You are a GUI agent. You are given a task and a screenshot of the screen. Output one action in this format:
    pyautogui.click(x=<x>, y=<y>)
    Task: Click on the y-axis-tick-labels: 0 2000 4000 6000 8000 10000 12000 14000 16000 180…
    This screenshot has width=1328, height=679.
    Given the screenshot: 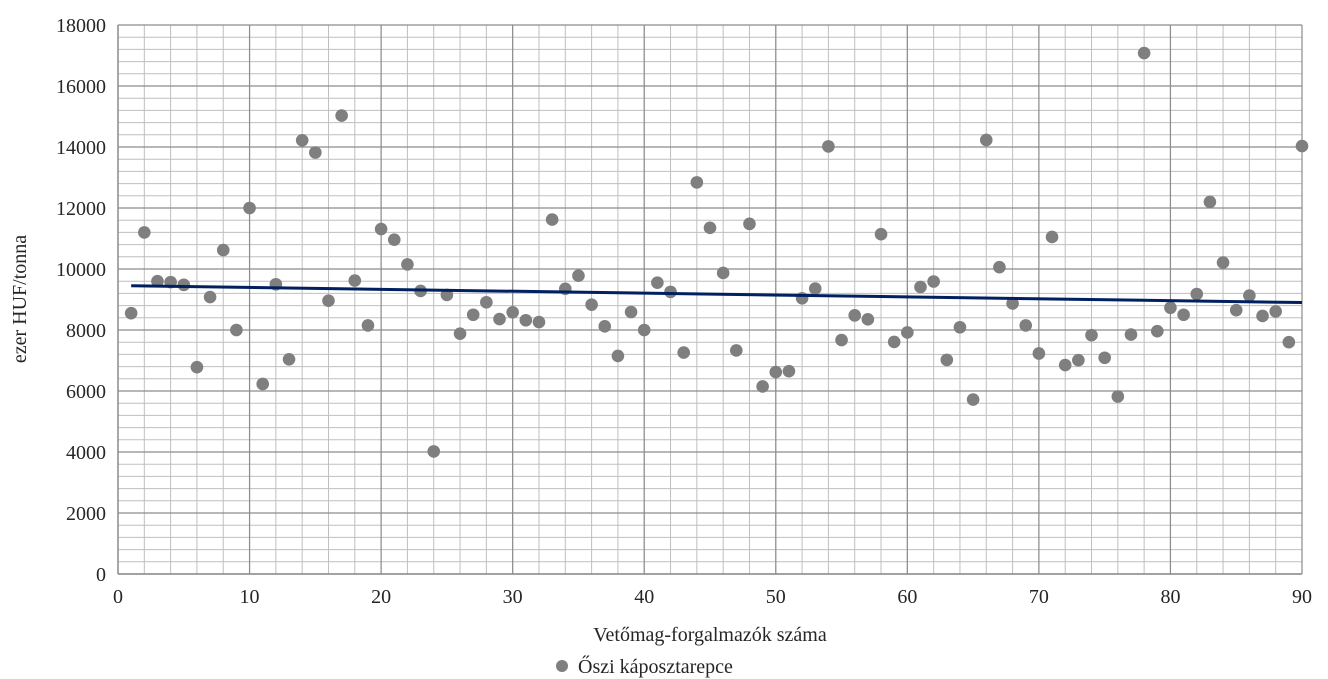 What is the action you would take?
    pyautogui.click(x=81, y=300)
    